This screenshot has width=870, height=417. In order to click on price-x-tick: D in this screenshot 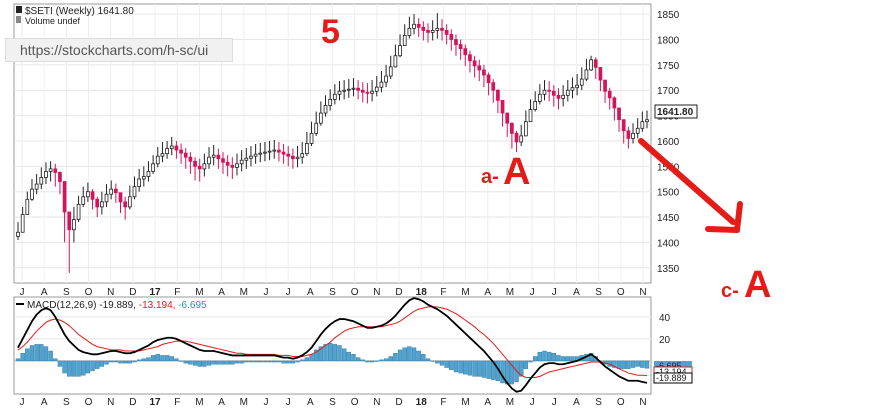, I will do `click(398, 292)`.